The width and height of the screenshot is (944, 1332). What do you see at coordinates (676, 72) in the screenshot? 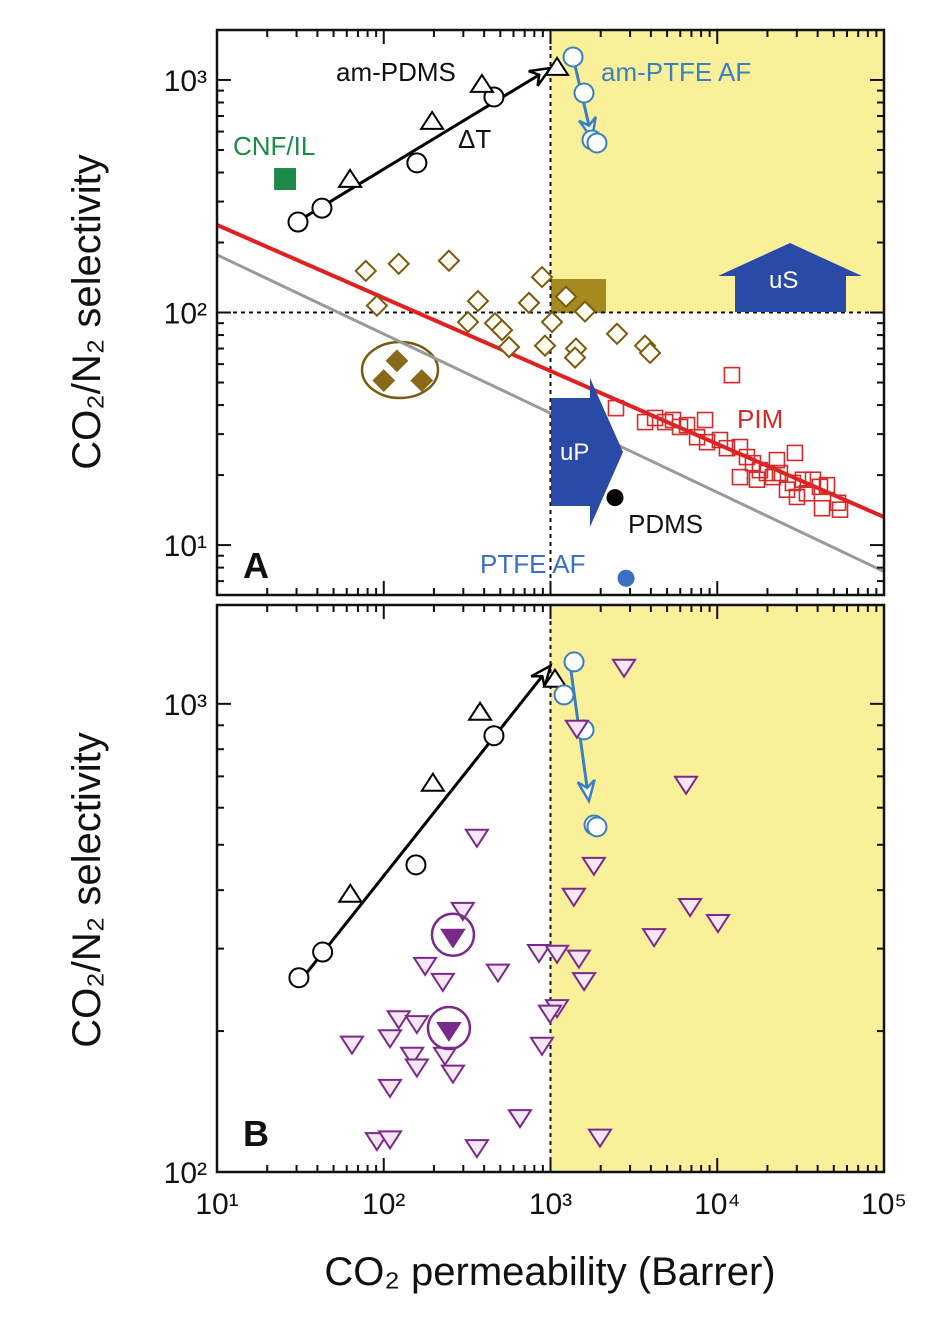
I see `label-am-ptfe-af: am-PTFE AF` at bounding box center [676, 72].